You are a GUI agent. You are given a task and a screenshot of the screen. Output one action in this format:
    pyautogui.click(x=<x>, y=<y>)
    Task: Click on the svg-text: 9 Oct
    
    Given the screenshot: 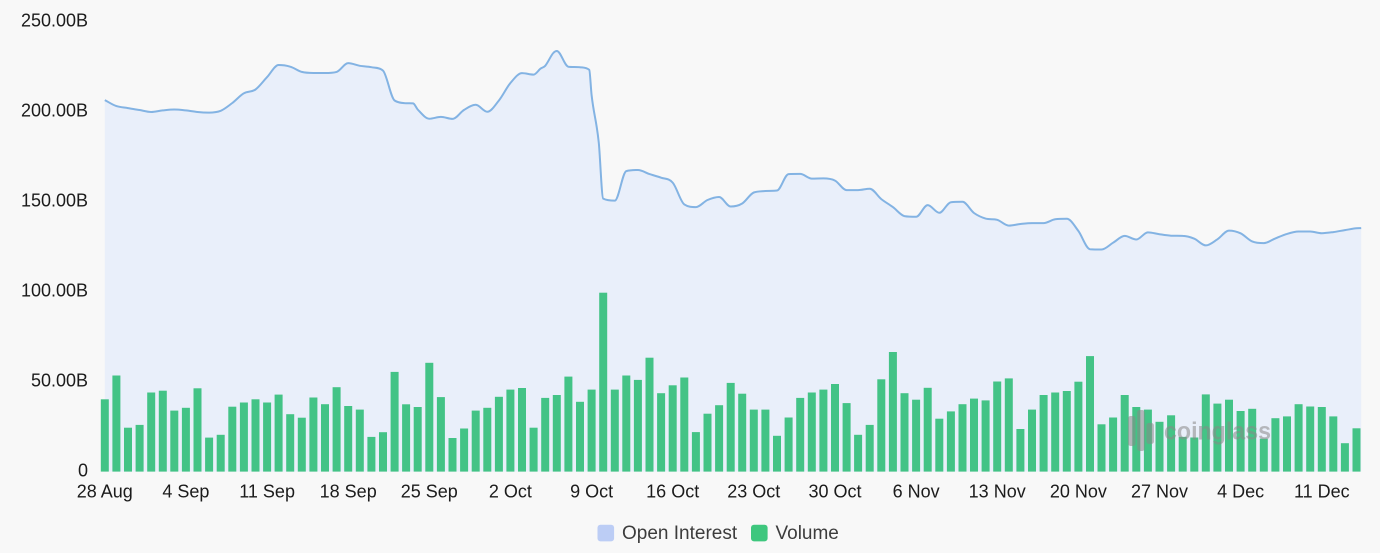 What is the action you would take?
    pyautogui.click(x=591, y=492)
    